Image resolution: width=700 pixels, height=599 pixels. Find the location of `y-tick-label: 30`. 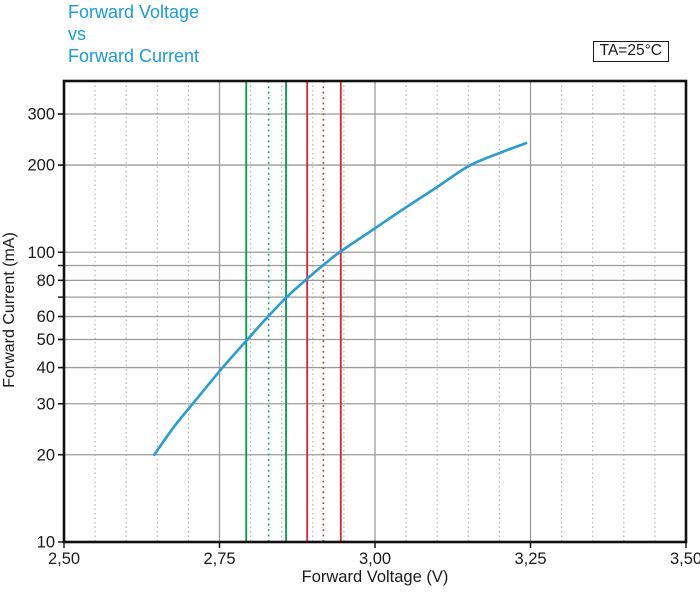

y-tick-label: 30 is located at coordinates (46, 404).